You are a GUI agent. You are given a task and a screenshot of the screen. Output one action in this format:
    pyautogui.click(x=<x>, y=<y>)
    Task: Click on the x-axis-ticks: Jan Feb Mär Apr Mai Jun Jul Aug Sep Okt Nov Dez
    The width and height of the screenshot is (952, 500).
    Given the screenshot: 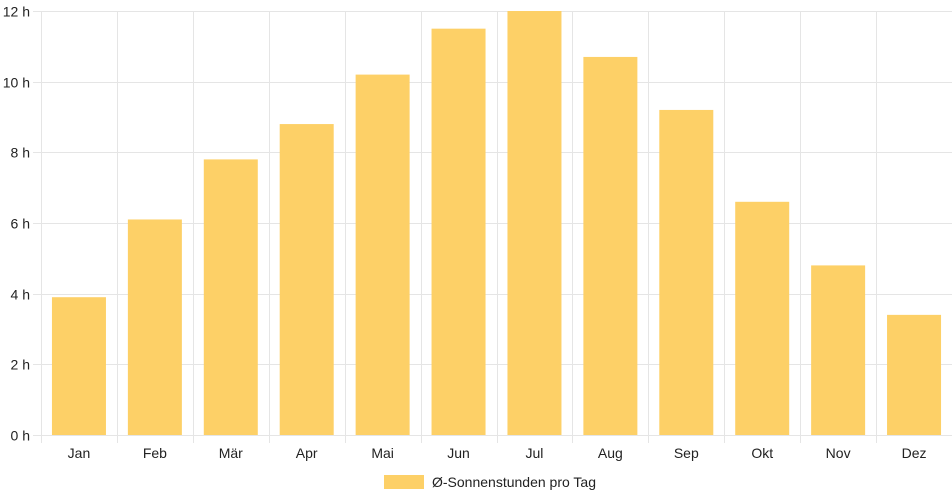 What is the action you would take?
    pyautogui.click(x=497, y=453)
    